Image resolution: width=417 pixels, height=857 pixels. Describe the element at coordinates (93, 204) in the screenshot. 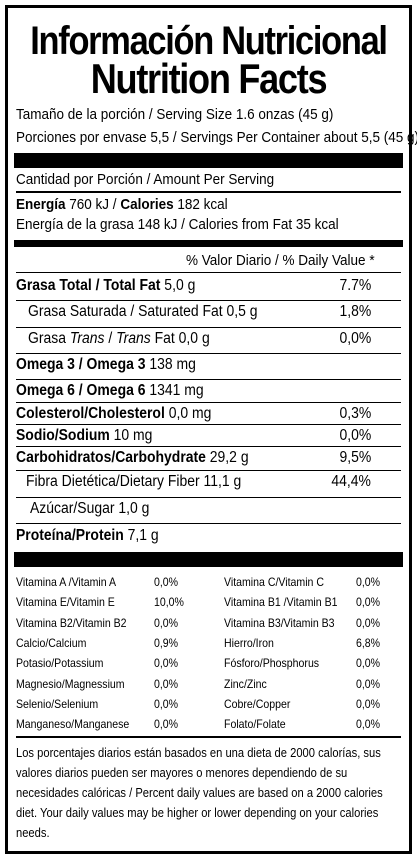

I see `energy-value: 760 kJ /` at that location.